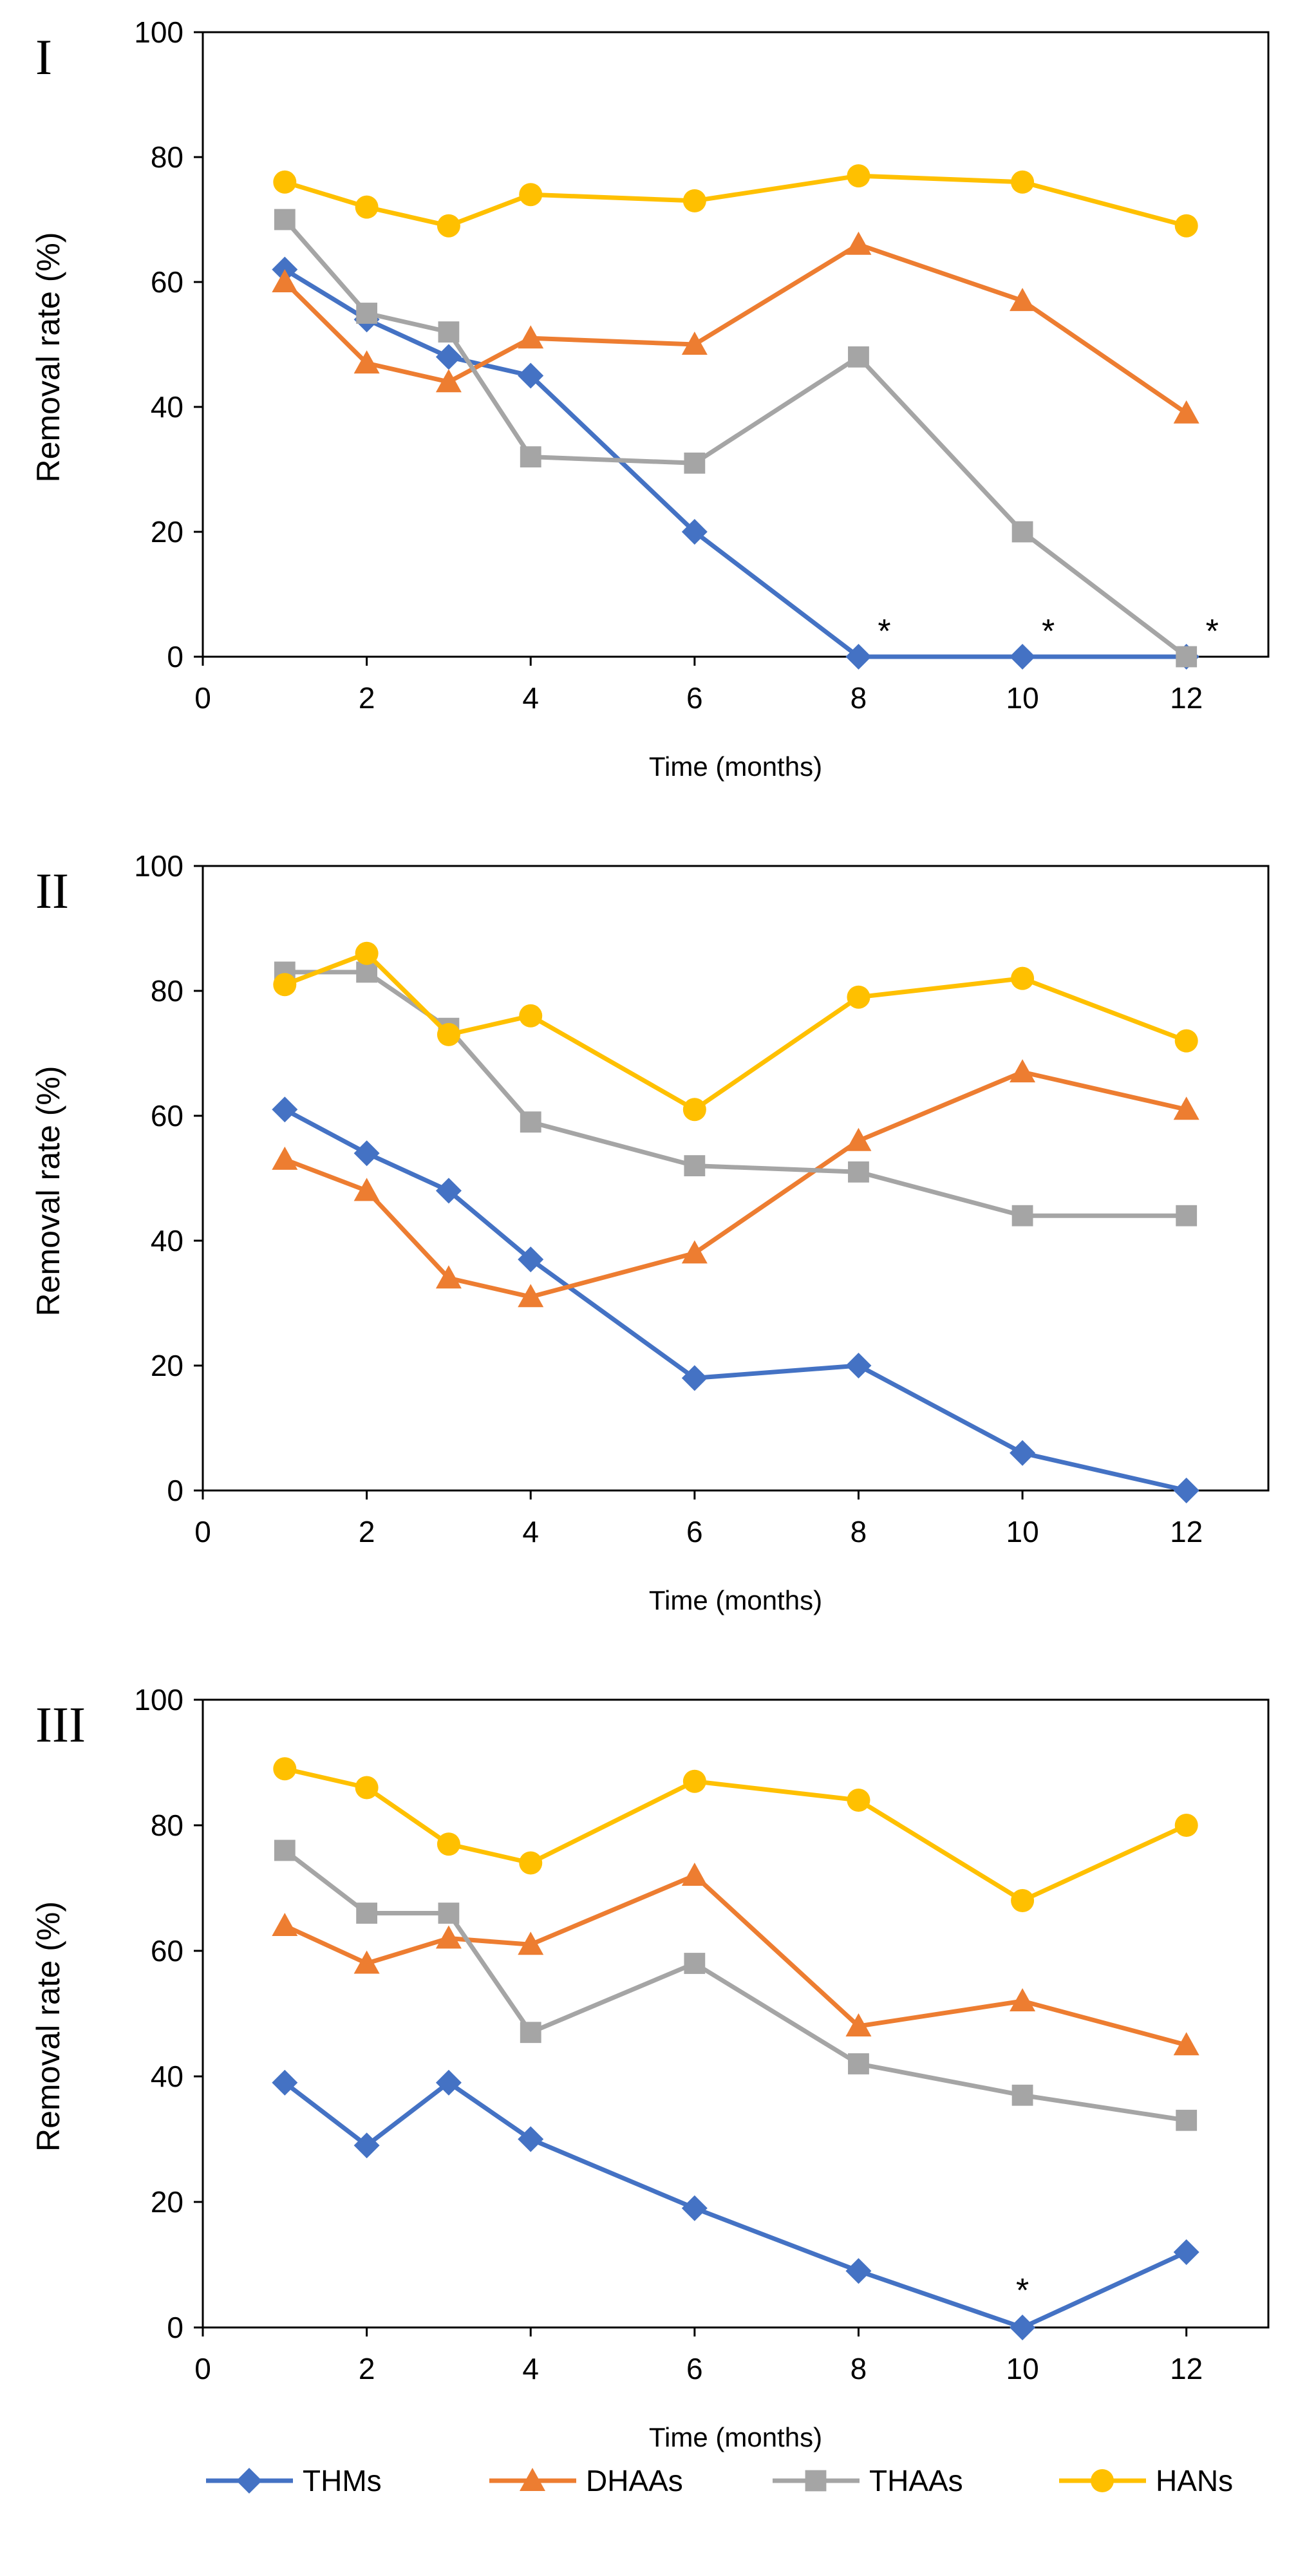 The height and width of the screenshot is (2576, 1316). I want to click on y-tick-label: 20, so click(167, 1365).